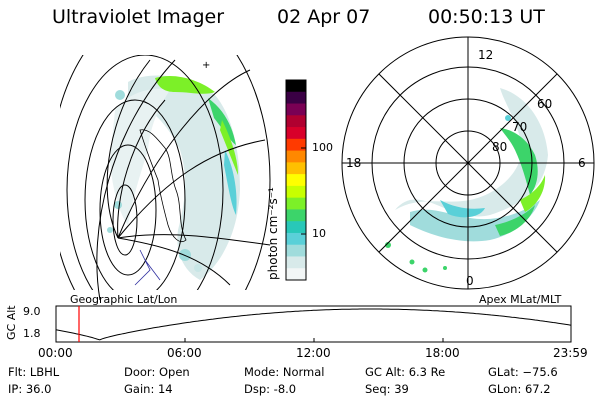 This screenshot has height=400, width=600. I want to click on mlat-label-60: 60, so click(545, 104).